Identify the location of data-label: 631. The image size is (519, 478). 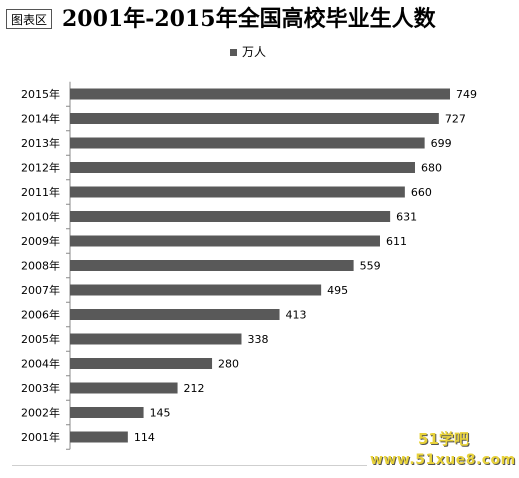
(406, 217).